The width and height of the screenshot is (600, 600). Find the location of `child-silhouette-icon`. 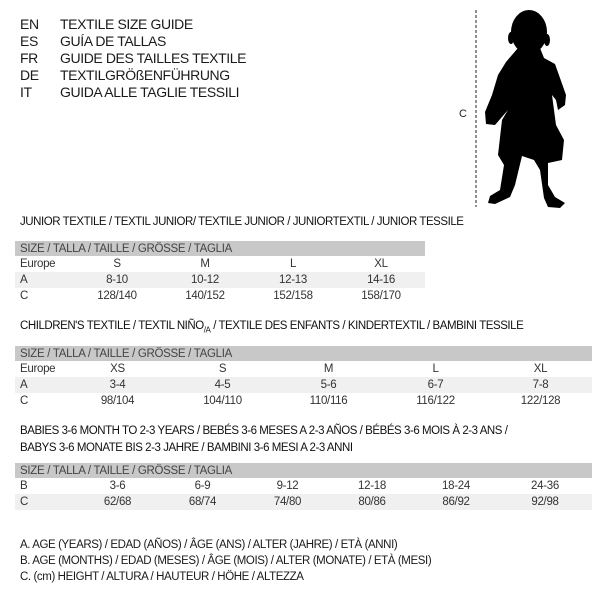

child-silhouette-icon is located at coordinates (520, 109).